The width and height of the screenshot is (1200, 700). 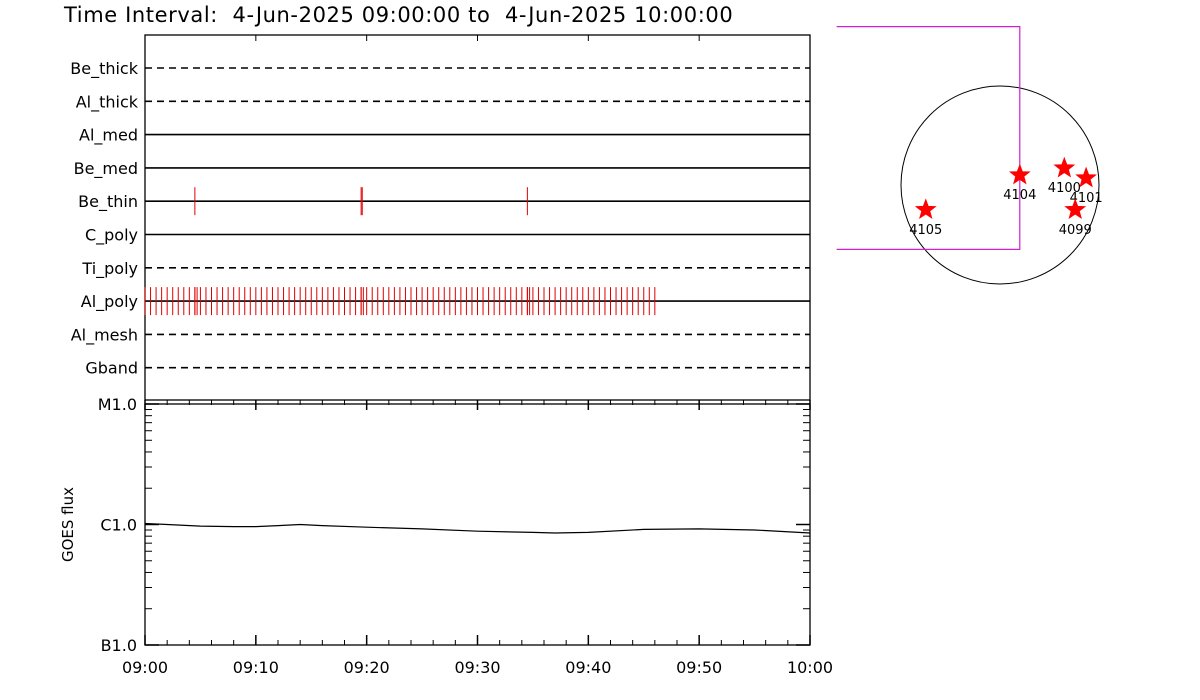 What do you see at coordinates (119, 645) in the screenshot?
I see `y-tick-label: B1.0` at bounding box center [119, 645].